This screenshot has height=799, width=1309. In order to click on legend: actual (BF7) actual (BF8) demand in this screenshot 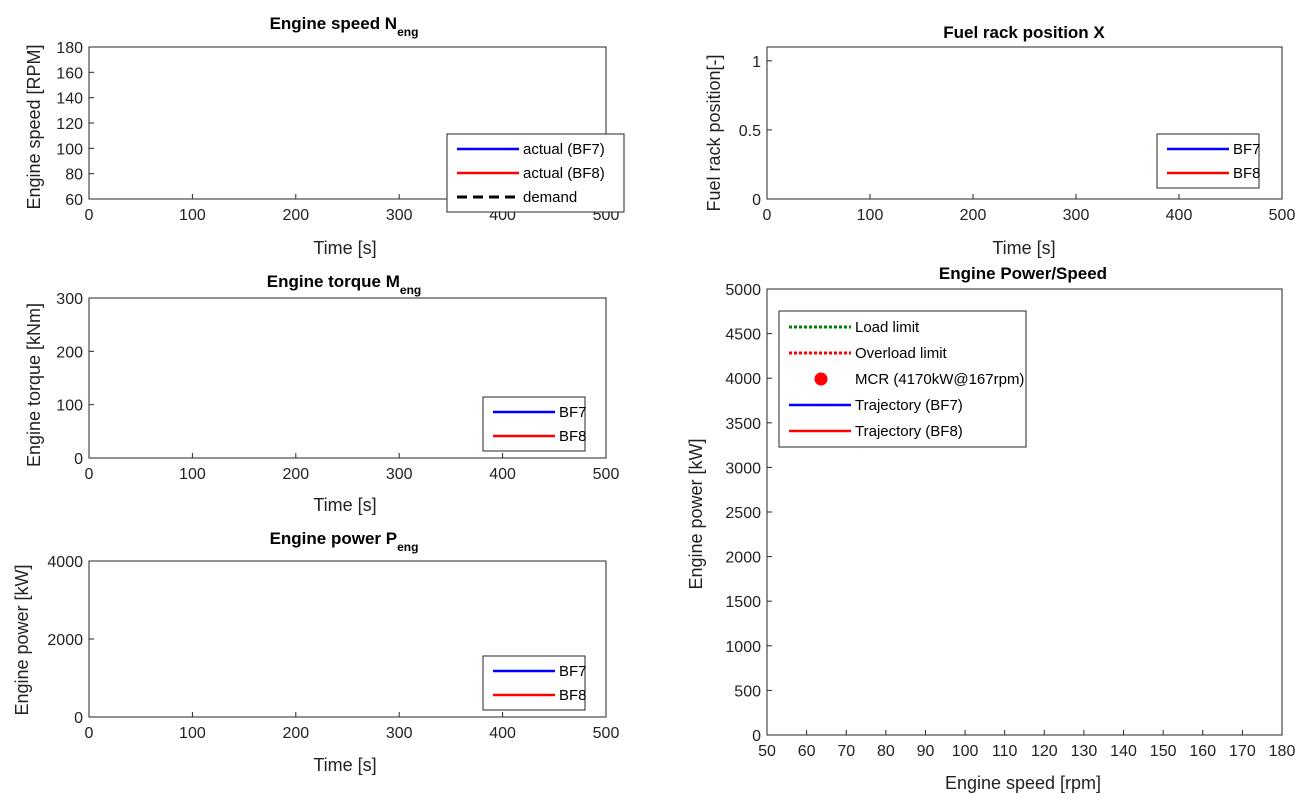, I will do `click(535, 173)`.